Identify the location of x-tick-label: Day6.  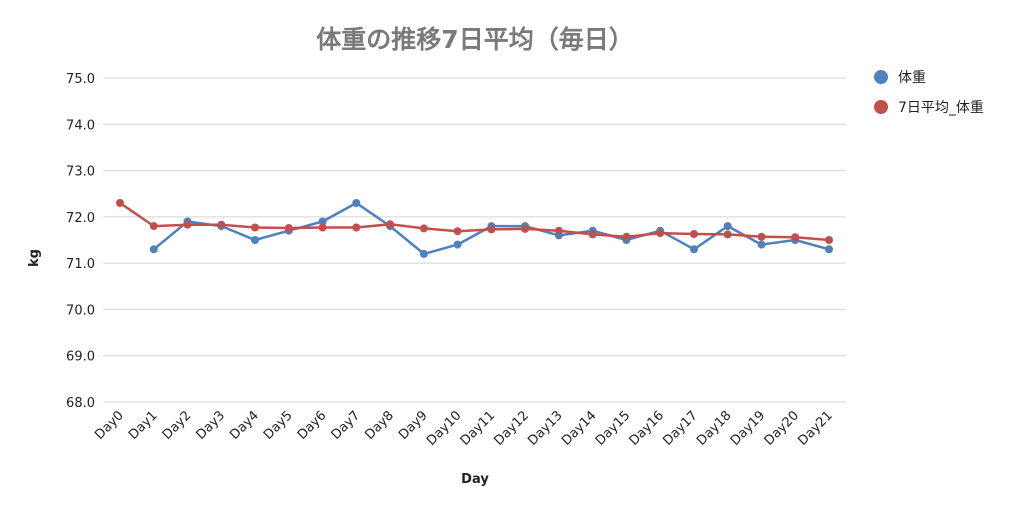
(312, 425).